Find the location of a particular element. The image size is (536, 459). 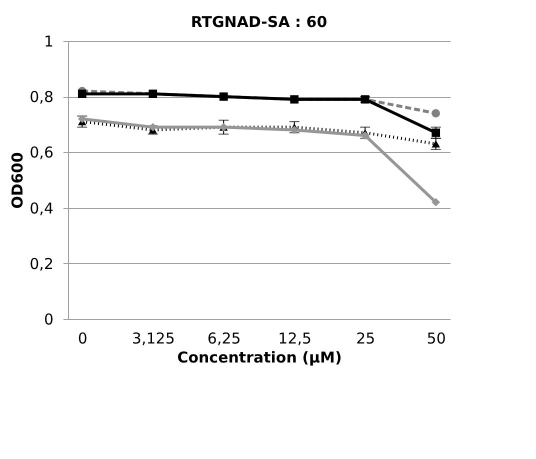

y-tick-label: 0,6 is located at coordinates (42, 153).